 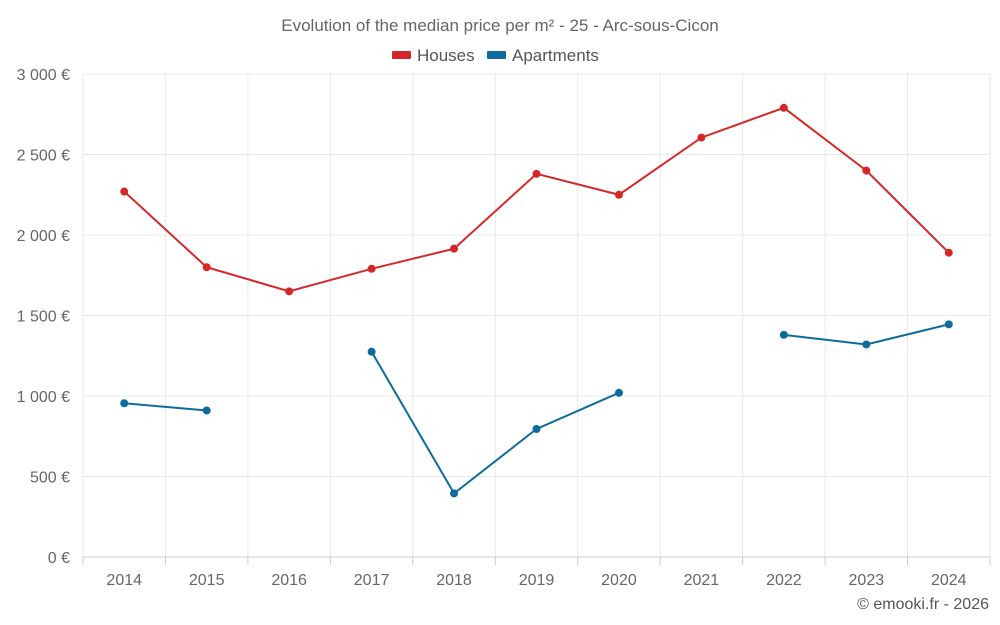 I want to click on legend-item-houses: Houses, so click(x=433, y=55).